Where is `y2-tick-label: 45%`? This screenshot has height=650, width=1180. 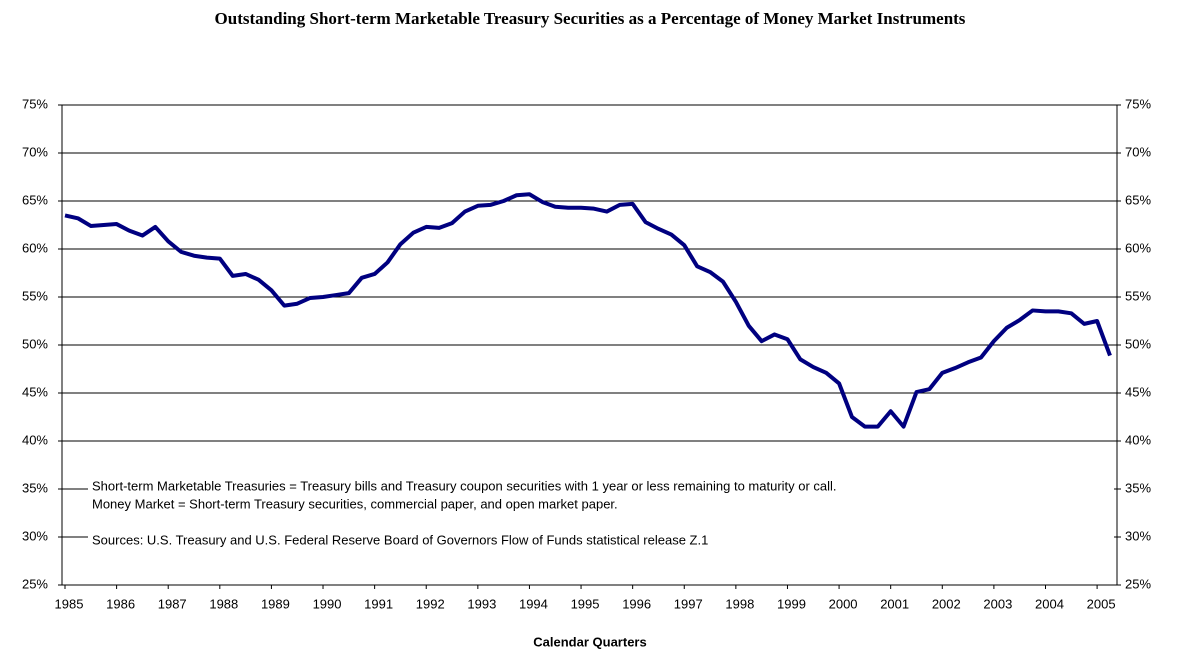
y2-tick-label: 45% is located at coordinates (1138, 391).